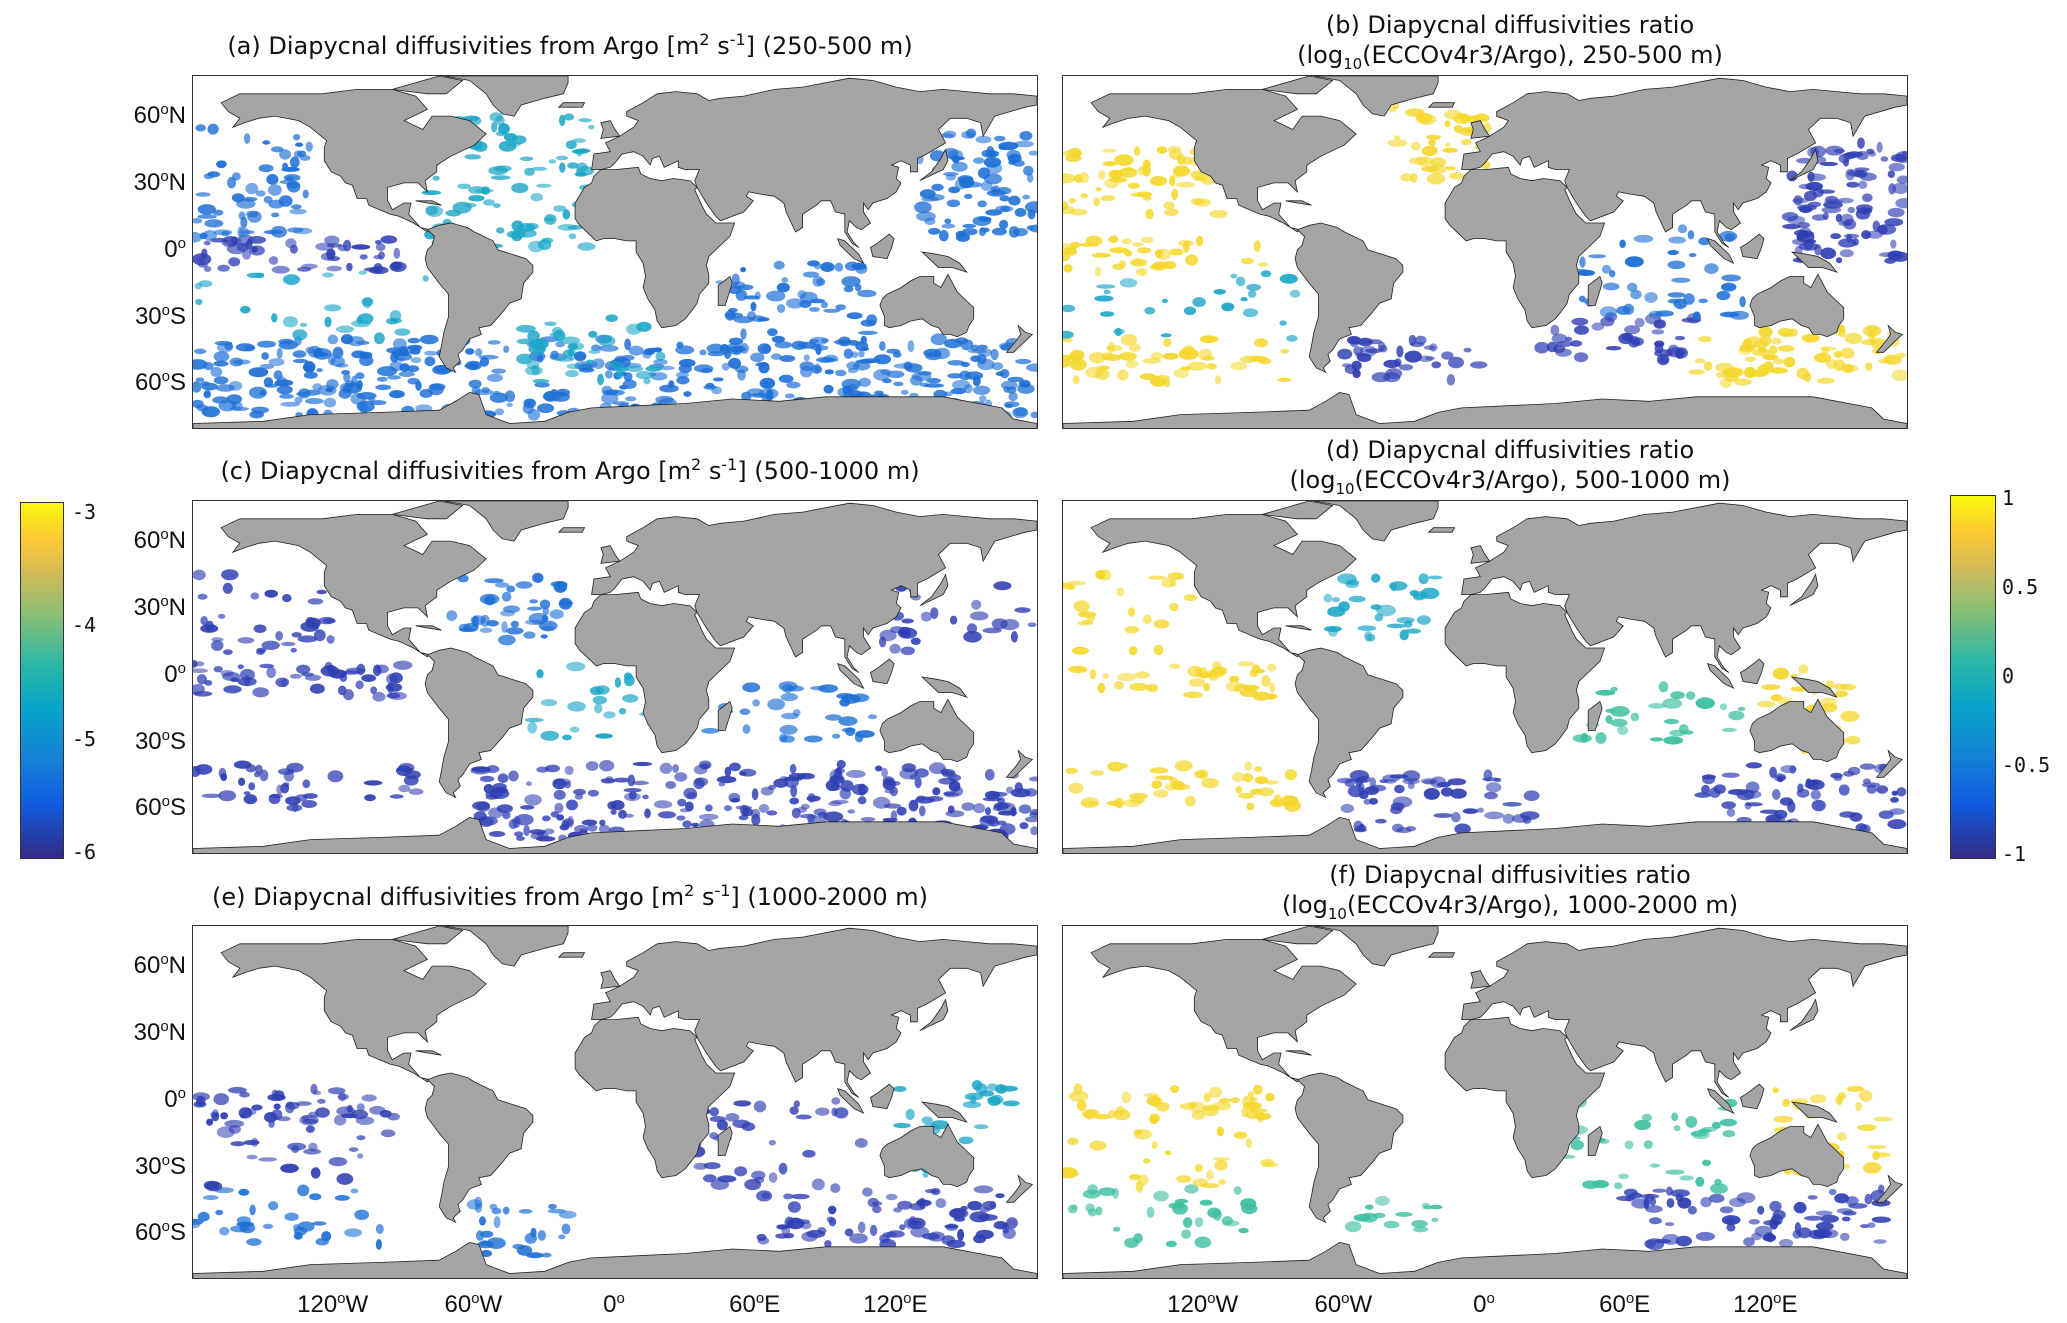  I want to click on land-iceland, so click(1441, 105).